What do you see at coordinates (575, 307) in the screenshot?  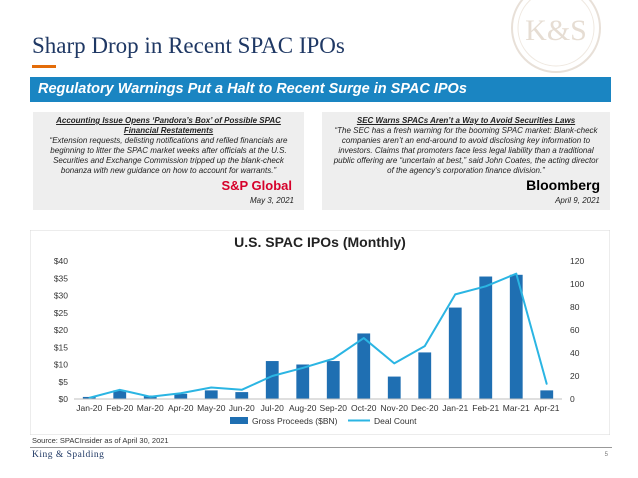 I see `y-right-tick-label: 80` at bounding box center [575, 307].